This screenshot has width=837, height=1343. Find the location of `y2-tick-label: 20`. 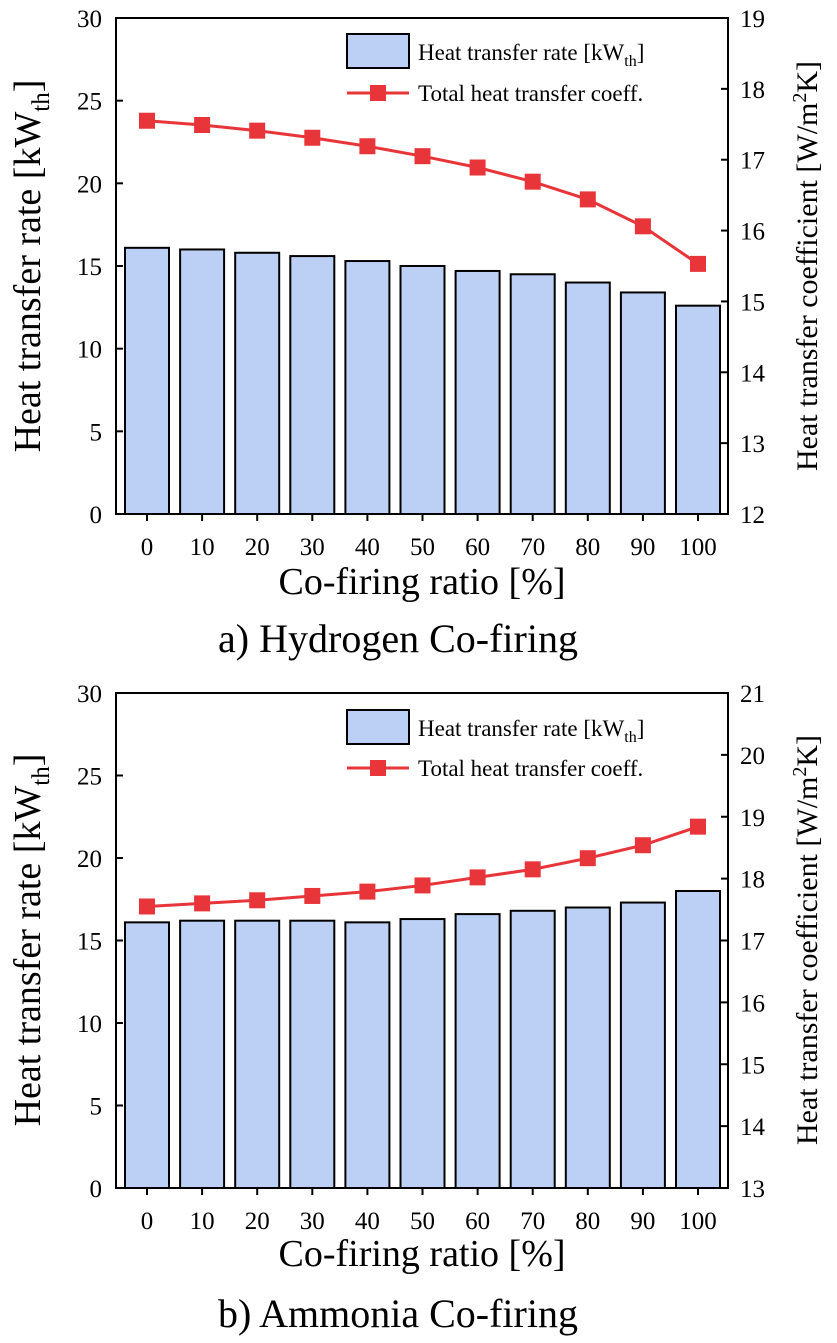

y2-tick-label: 20 is located at coordinates (752, 756).